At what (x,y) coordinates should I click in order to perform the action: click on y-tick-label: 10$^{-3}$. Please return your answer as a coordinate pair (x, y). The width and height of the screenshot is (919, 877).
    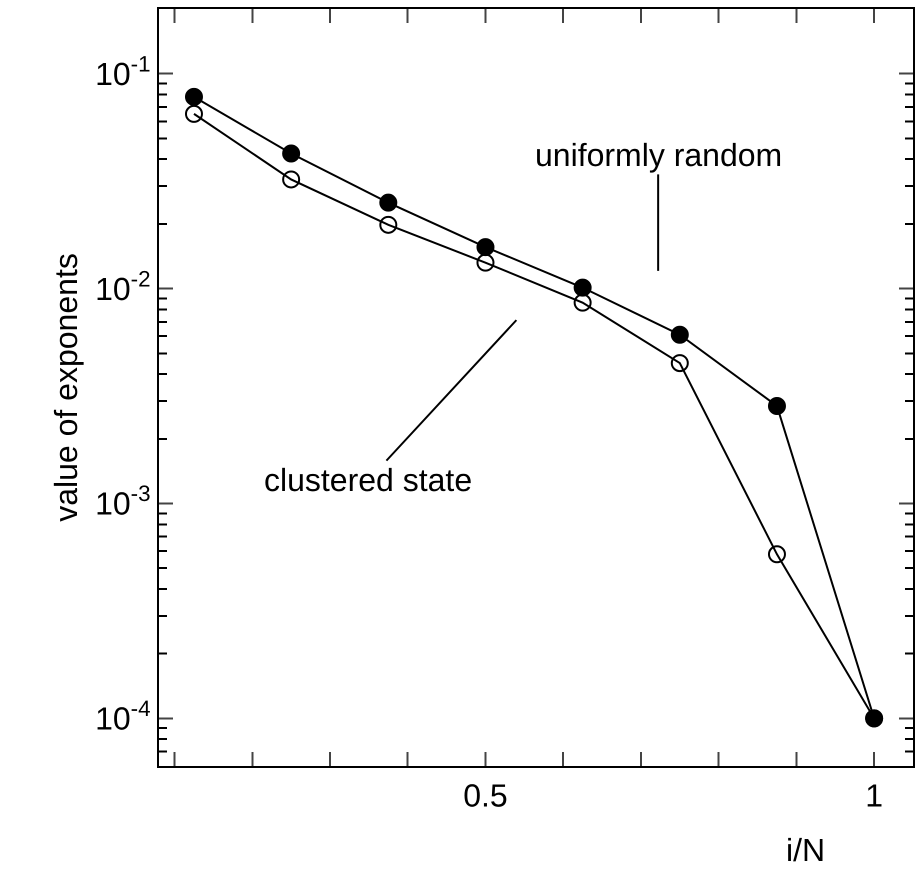
    Looking at the image, I should click on (123, 501).